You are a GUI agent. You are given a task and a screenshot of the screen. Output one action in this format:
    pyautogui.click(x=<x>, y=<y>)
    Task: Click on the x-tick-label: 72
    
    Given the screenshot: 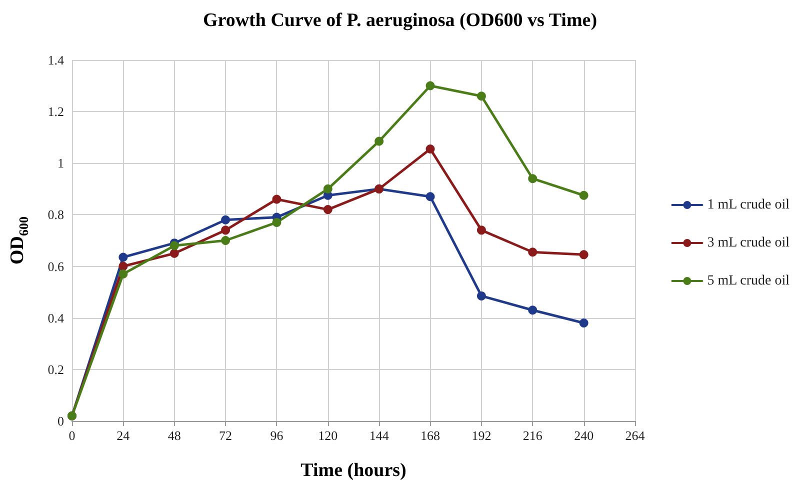 What is the action you would take?
    pyautogui.click(x=225, y=435)
    